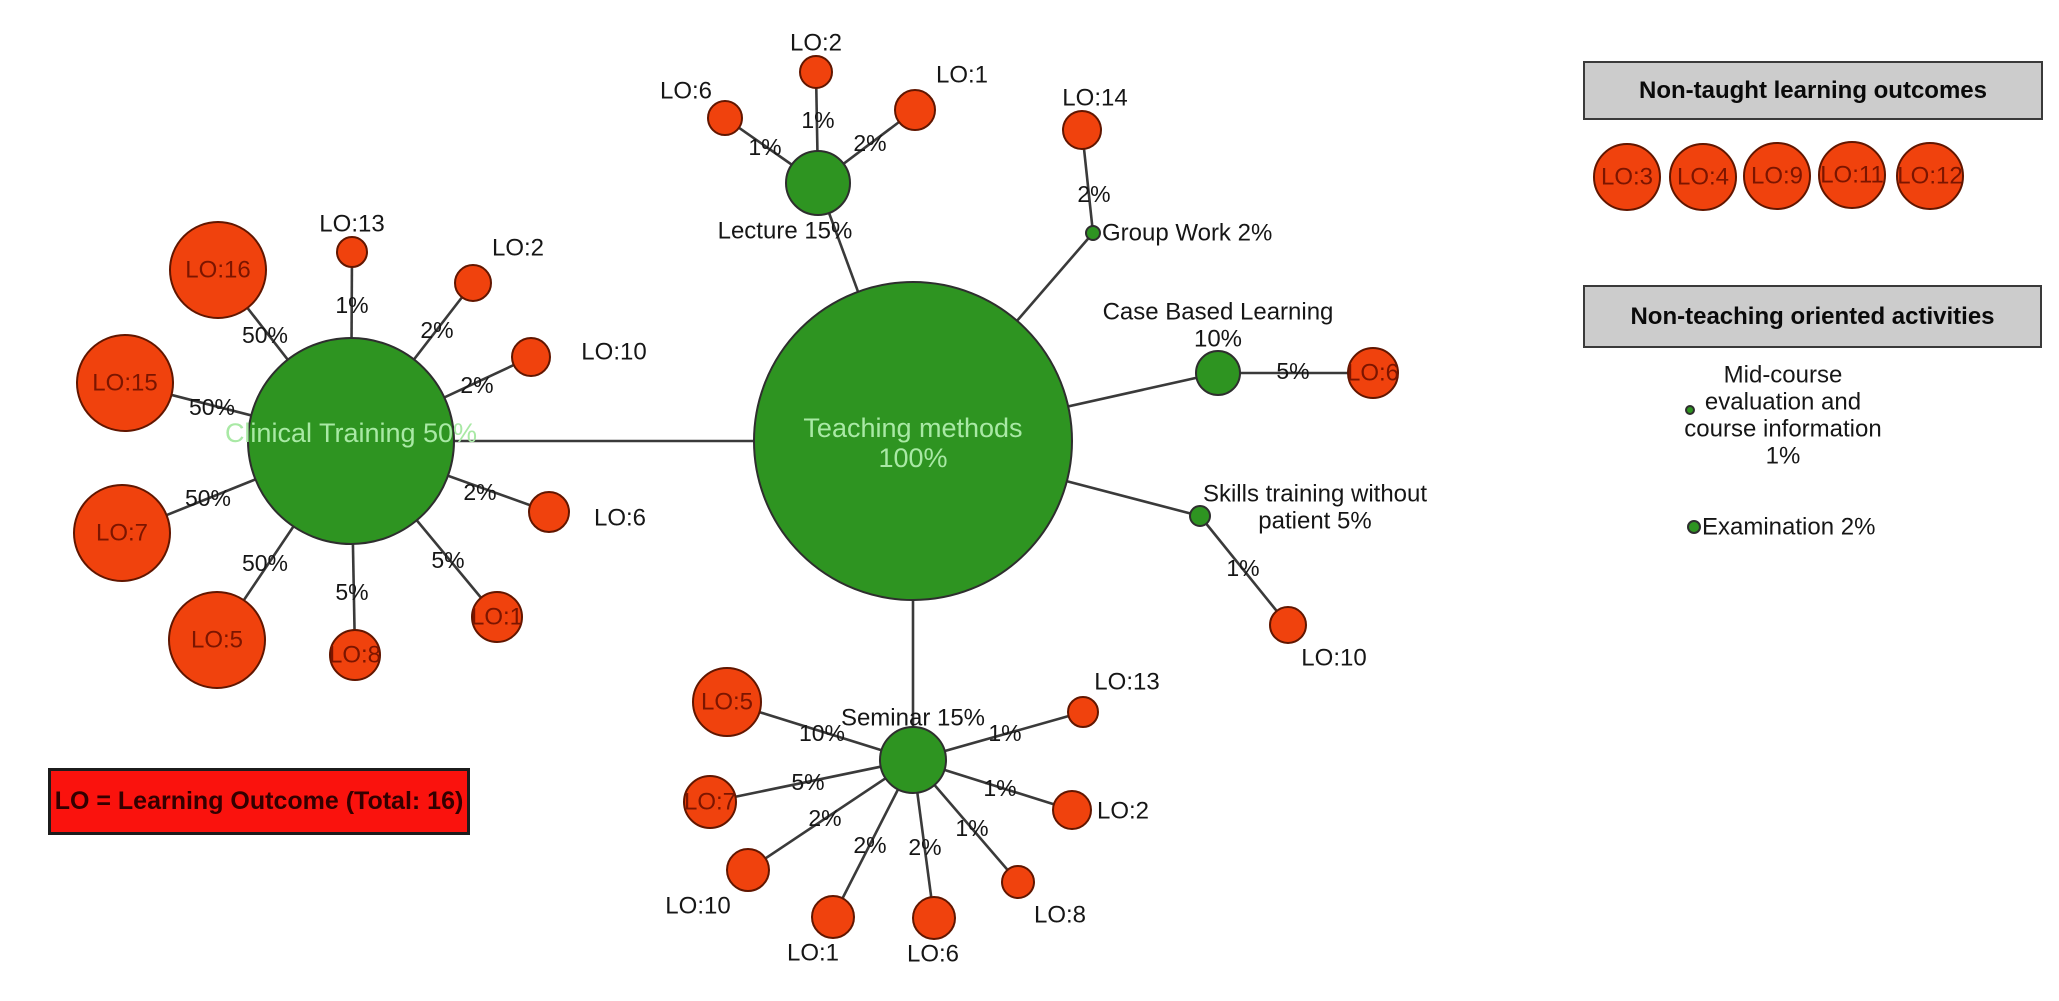 Image resolution: width=2059 pixels, height=1001 pixels. What do you see at coordinates (697, 906) in the screenshot?
I see `label-m10: LO:10` at bounding box center [697, 906].